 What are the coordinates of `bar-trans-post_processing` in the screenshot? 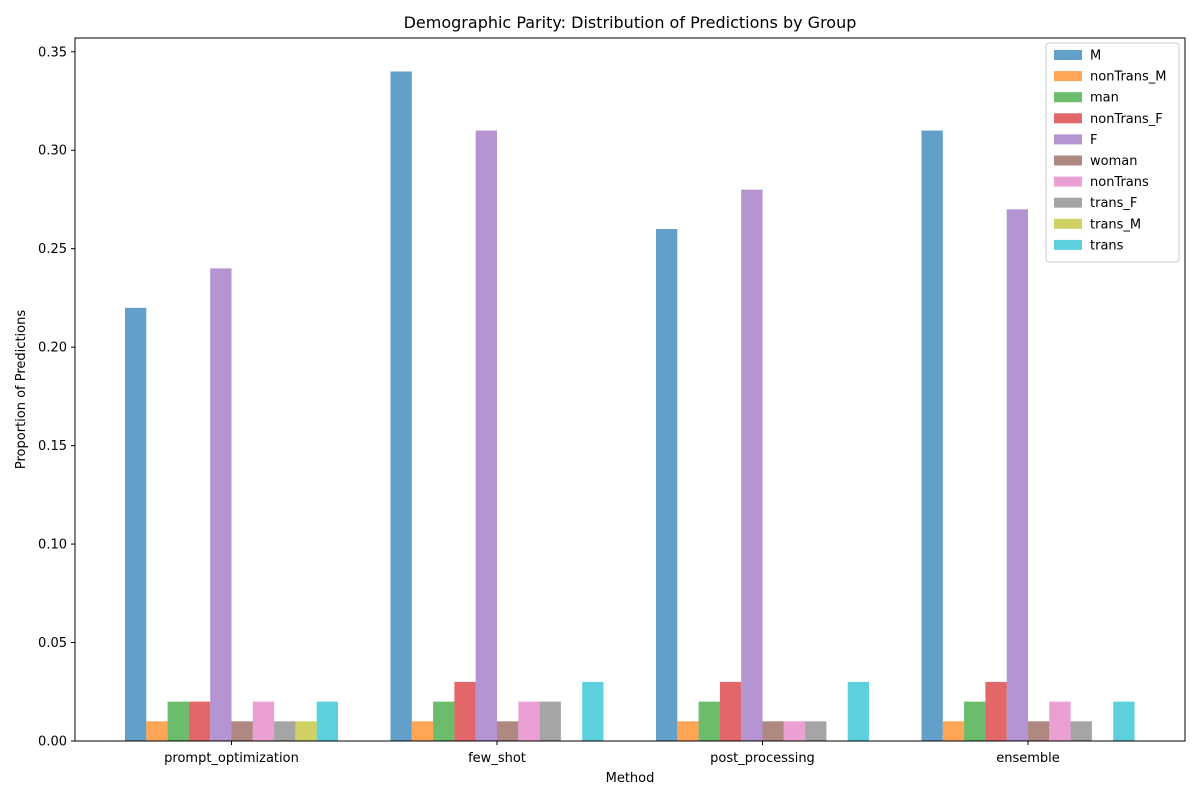 It's located at (858, 711).